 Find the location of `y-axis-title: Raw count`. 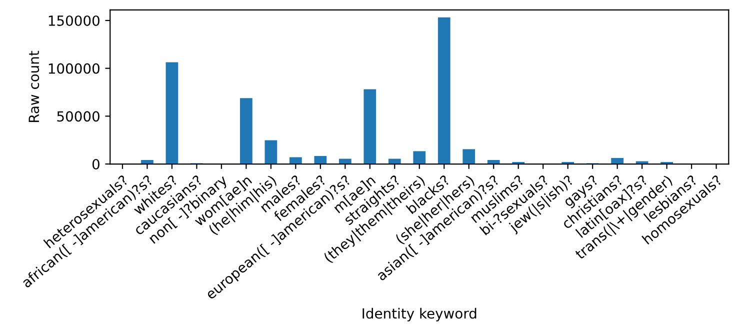

y-axis-title: Raw count is located at coordinates (34, 86).